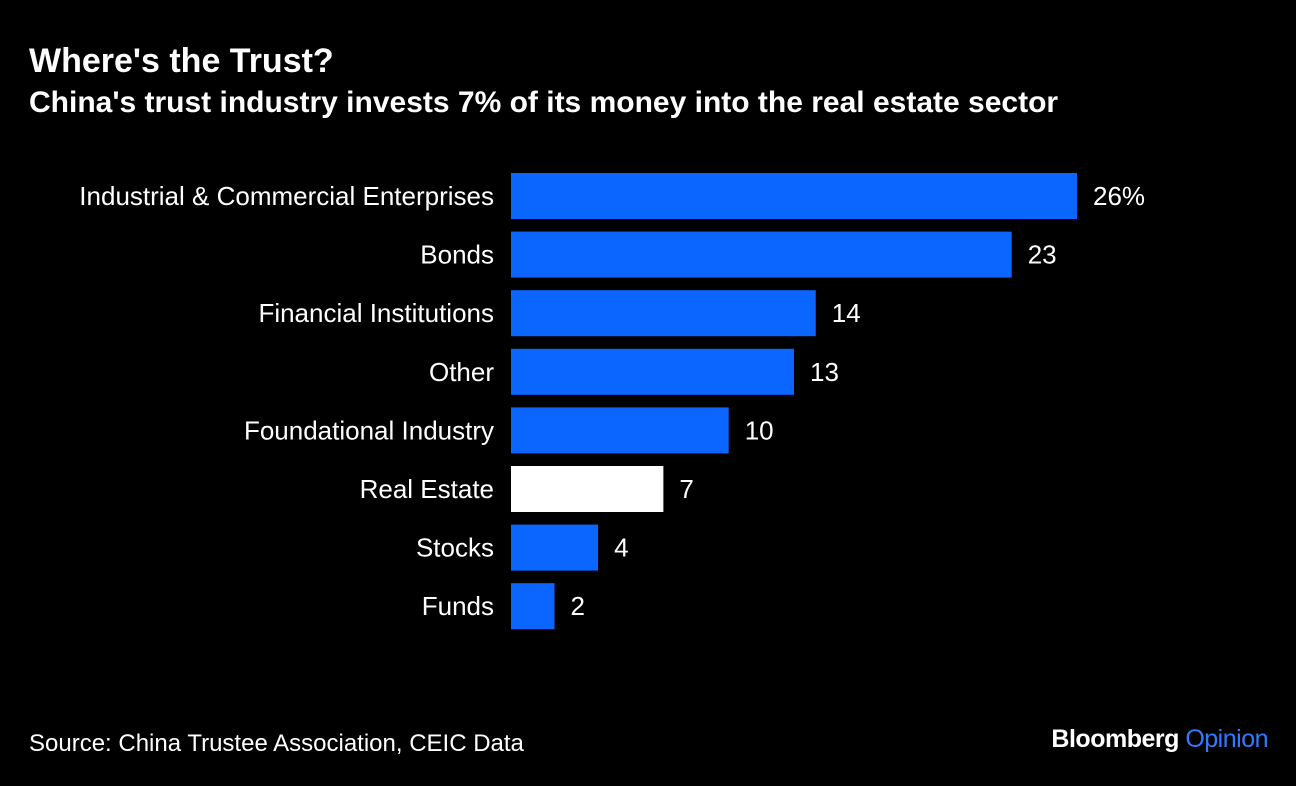  Describe the element at coordinates (686, 489) in the screenshot. I see `value-label-real-estate: 7` at that location.